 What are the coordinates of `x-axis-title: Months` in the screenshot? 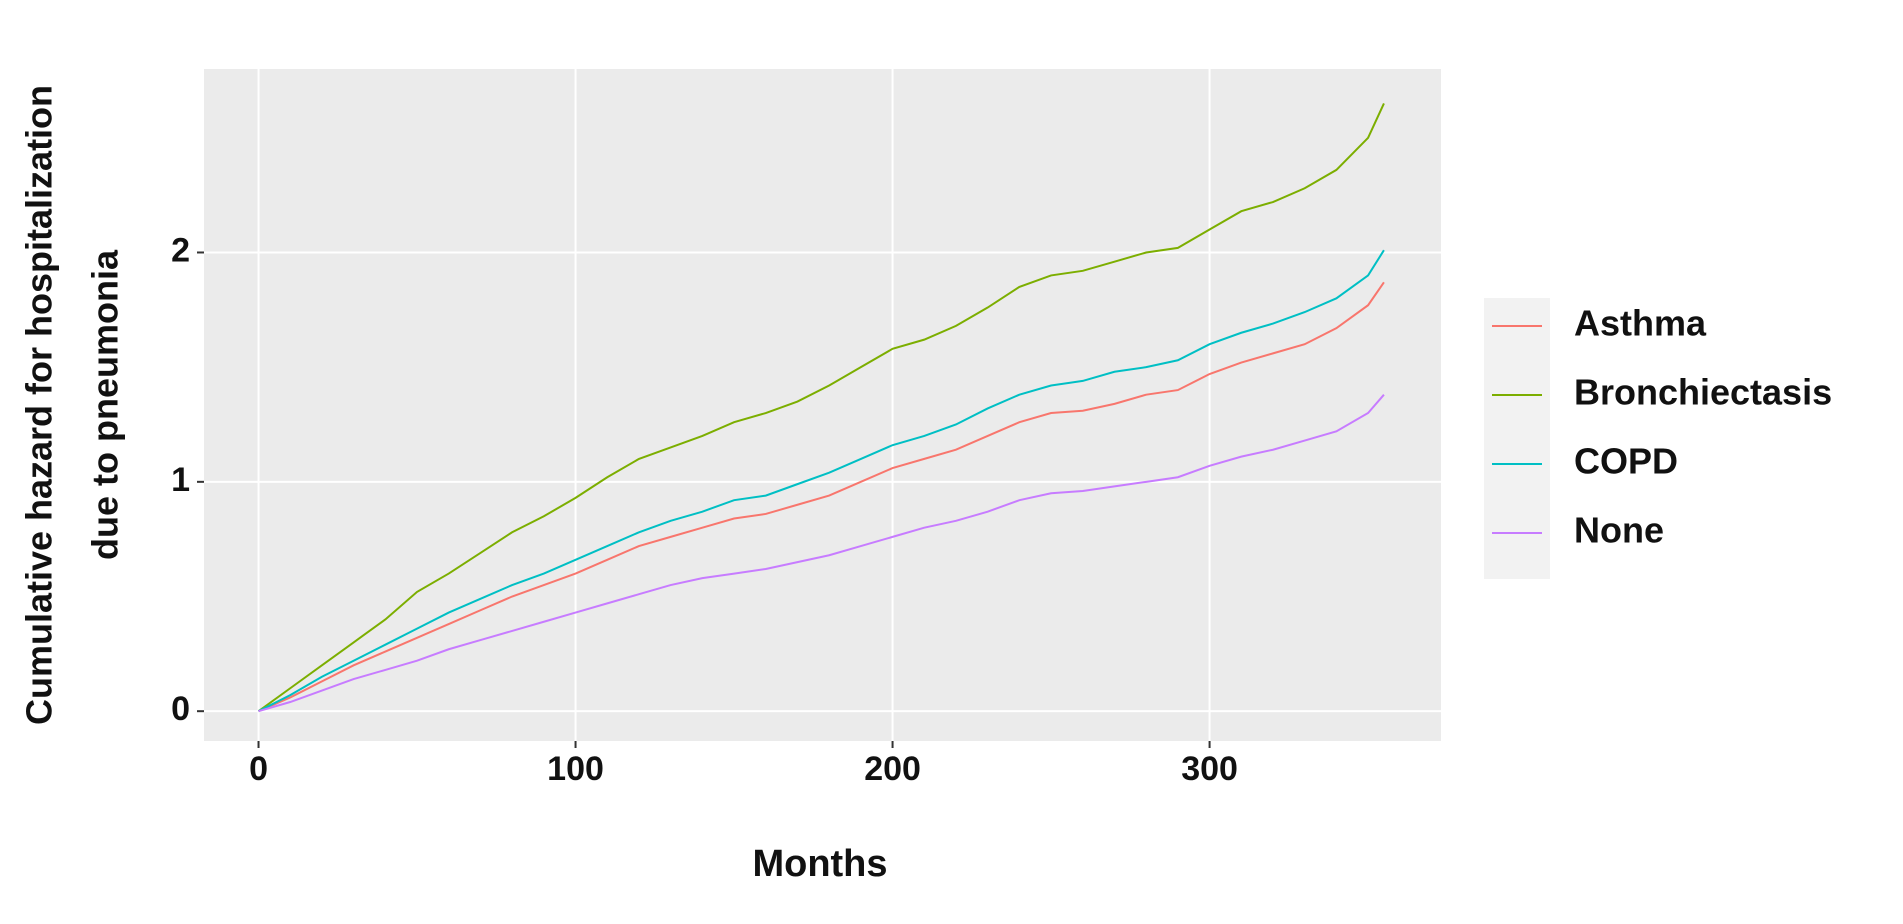 It's located at (819, 864).